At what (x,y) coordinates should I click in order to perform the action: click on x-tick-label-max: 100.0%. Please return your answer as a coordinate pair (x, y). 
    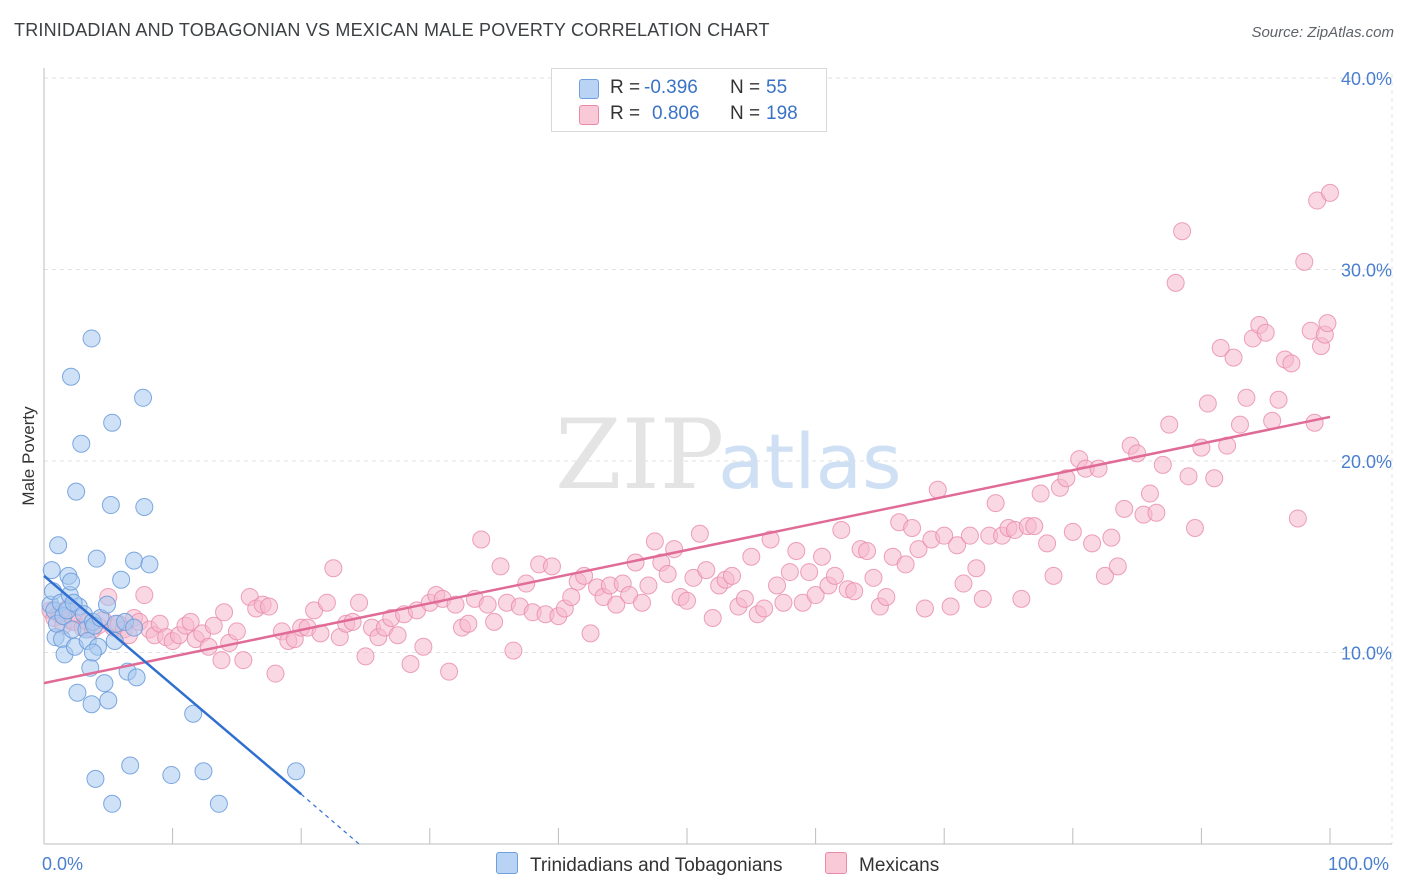
    Looking at the image, I should click on (1358, 864).